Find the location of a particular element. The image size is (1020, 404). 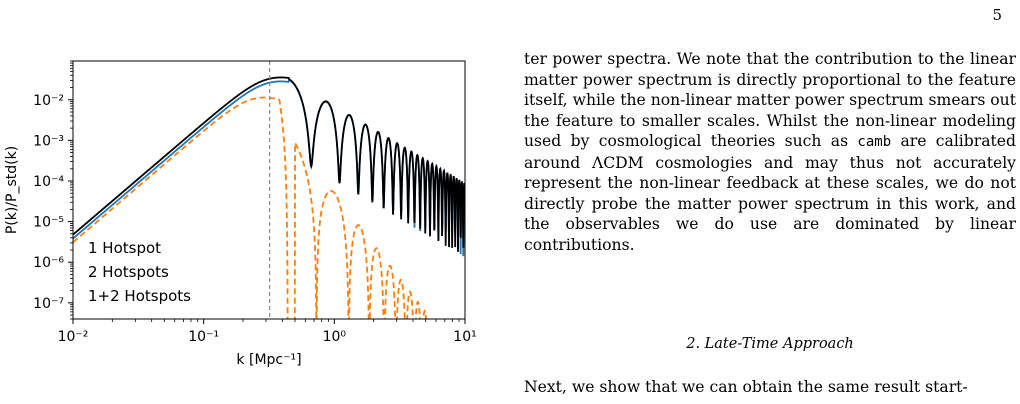

y-tick-label: 10⁻² is located at coordinates (48, 101).